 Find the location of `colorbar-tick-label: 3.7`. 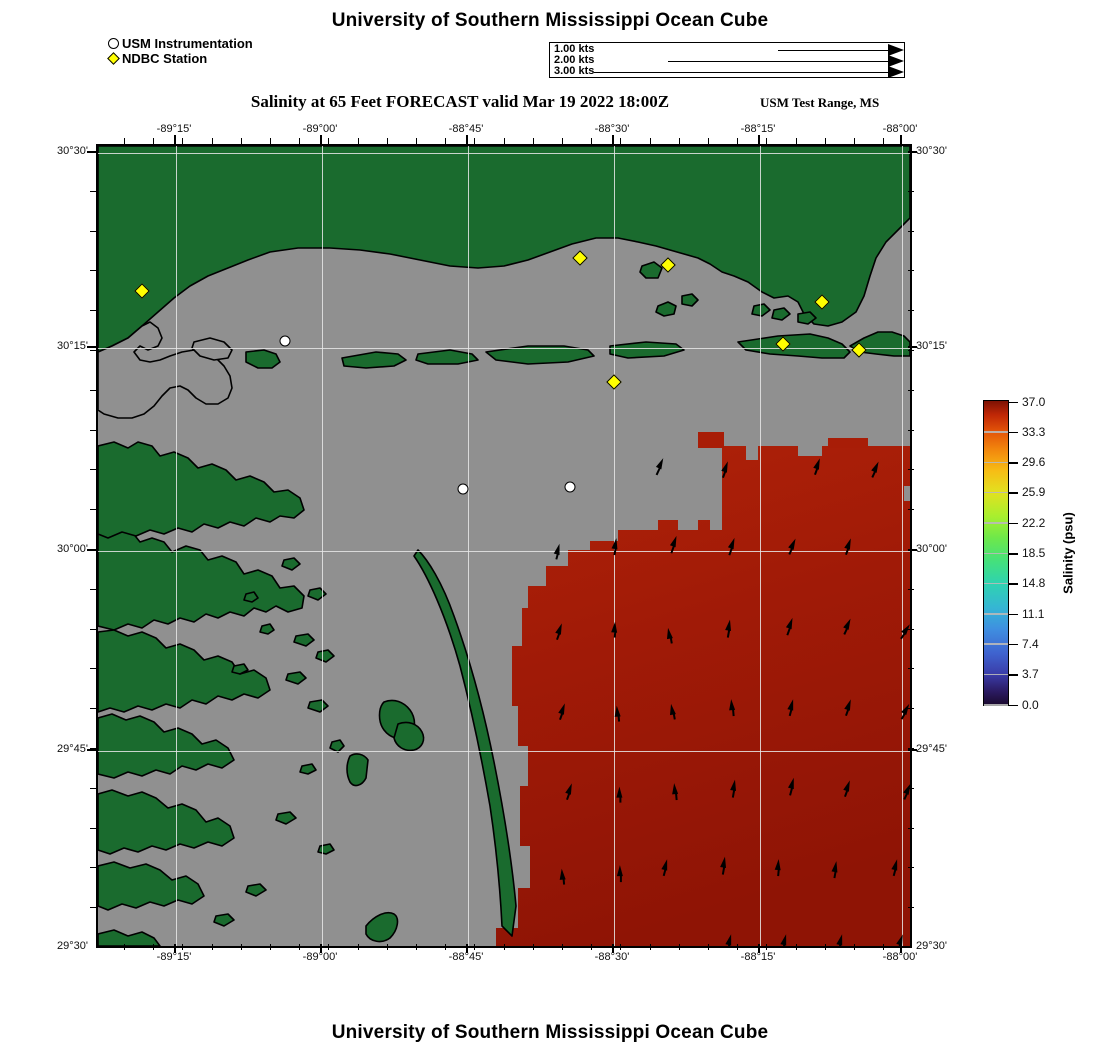

colorbar-tick-label: 3.7 is located at coordinates (1030, 674).